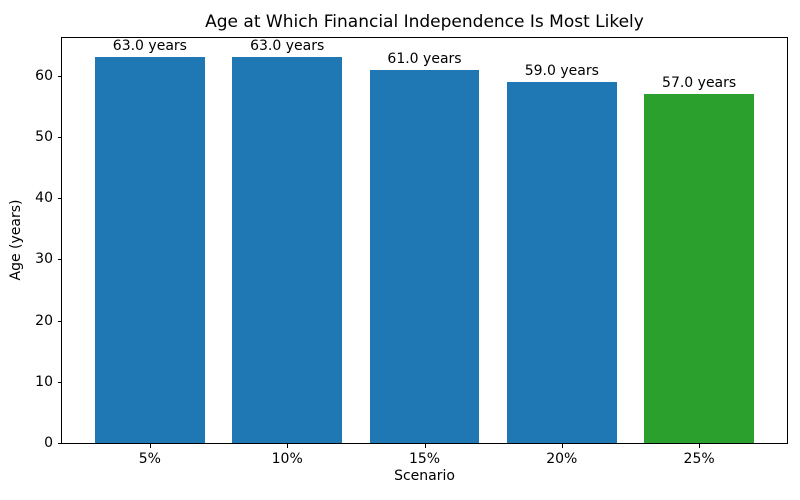 This screenshot has height=500, width=800. Describe the element at coordinates (287, 459) in the screenshot. I see `x-tick-label: 10%` at that location.